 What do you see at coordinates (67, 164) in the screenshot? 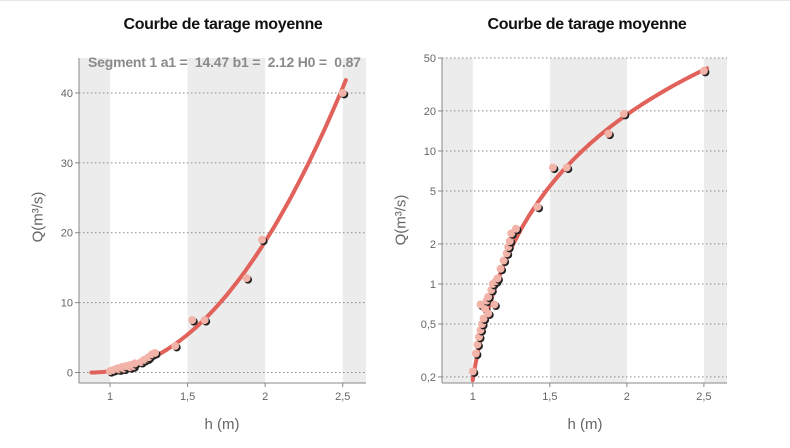
I see `y-tick-label: 30` at bounding box center [67, 164].